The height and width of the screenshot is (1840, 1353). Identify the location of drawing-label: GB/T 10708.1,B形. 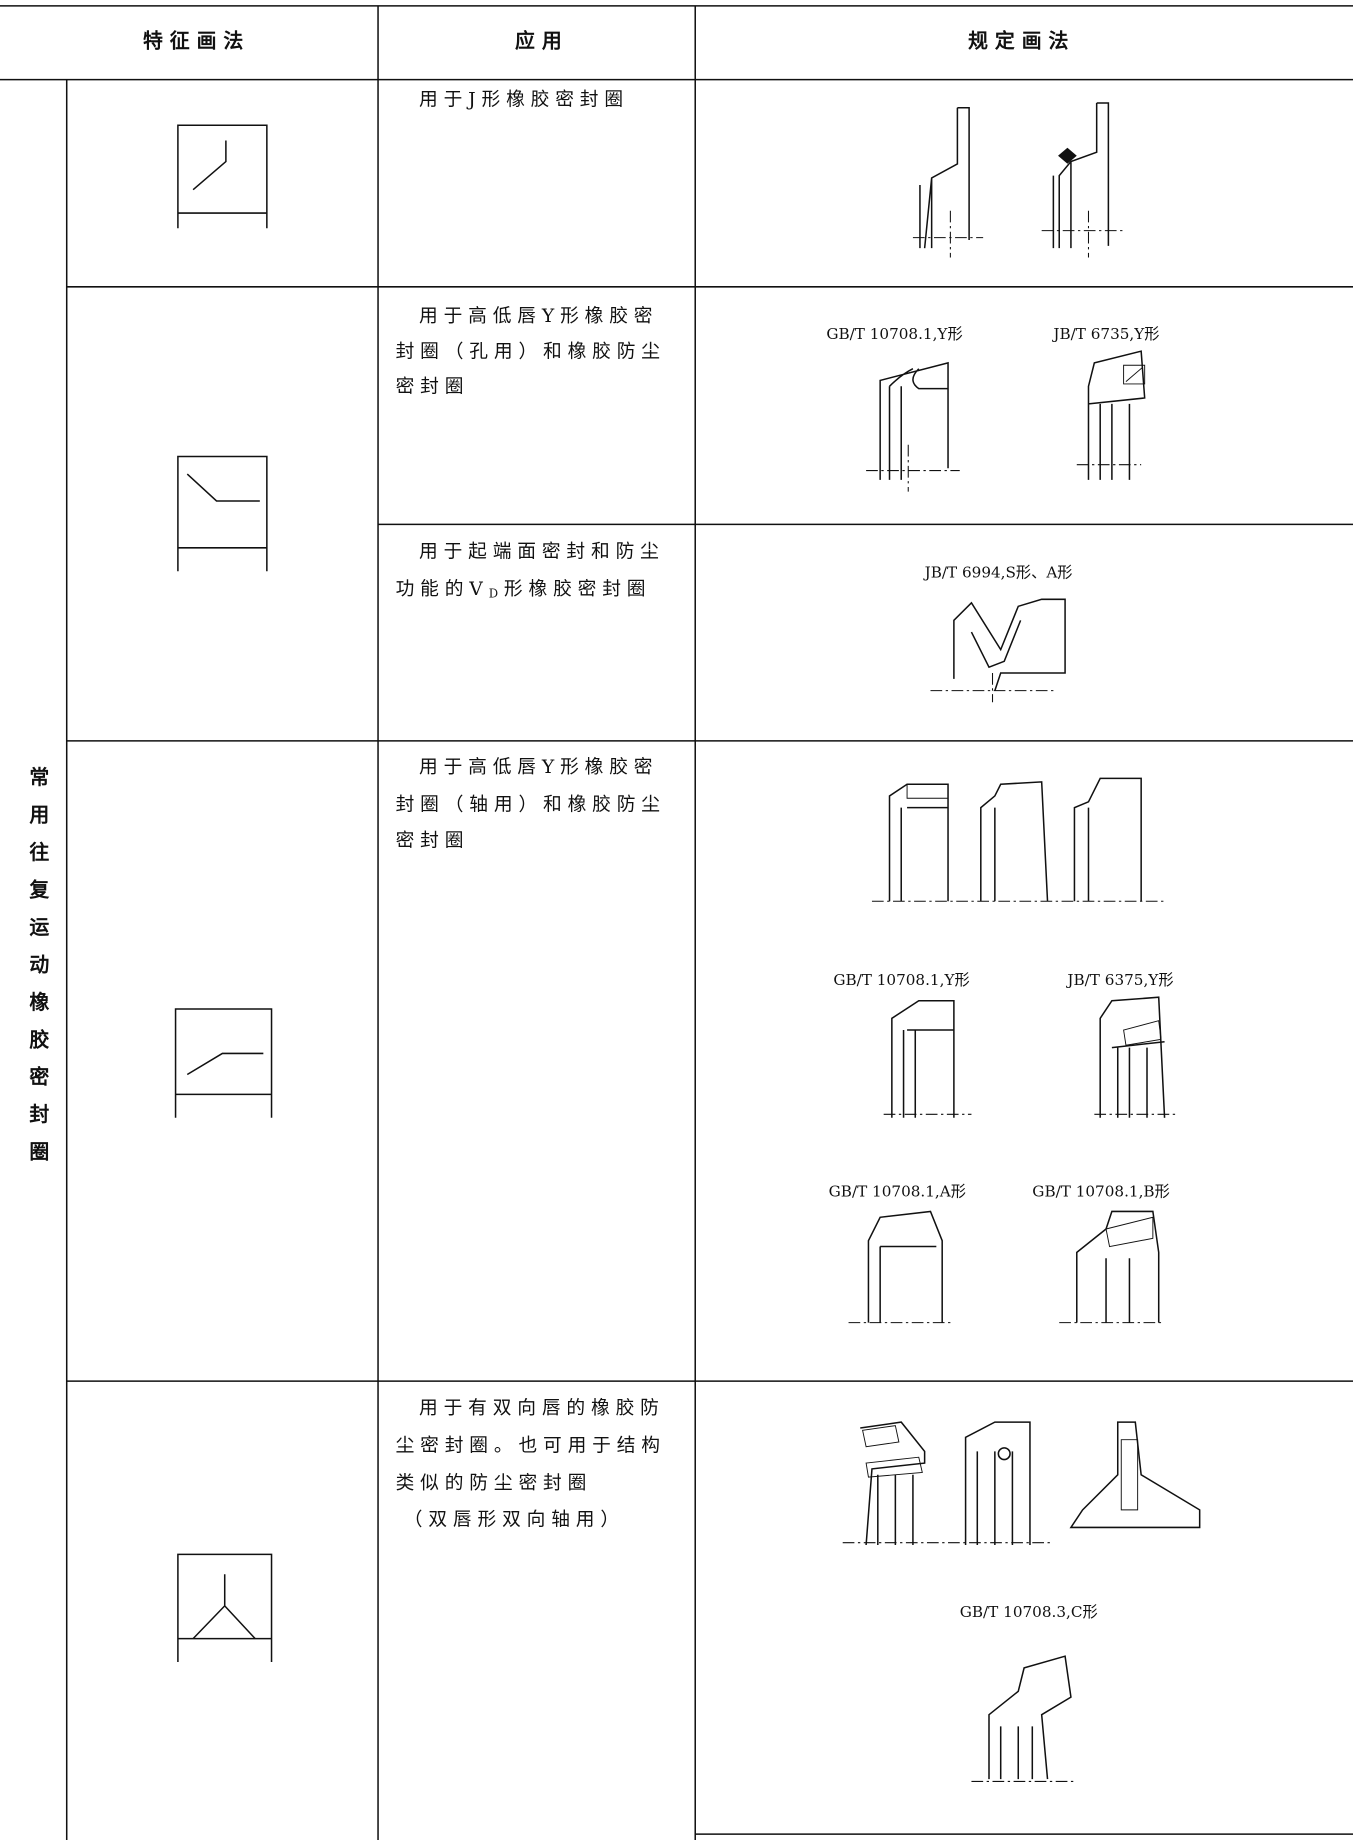
(1101, 1192).